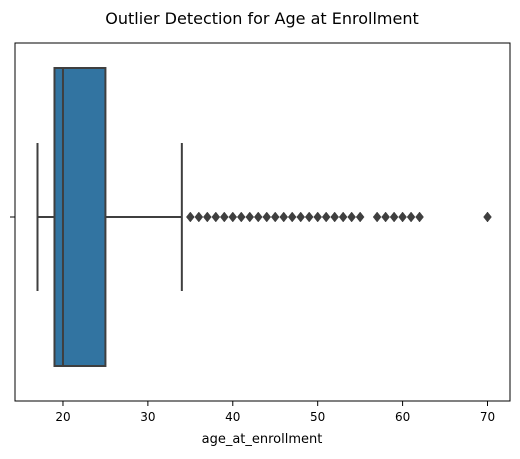 The height and width of the screenshot is (459, 520). What do you see at coordinates (402, 417) in the screenshot?
I see `x-tick-label: 60` at bounding box center [402, 417].